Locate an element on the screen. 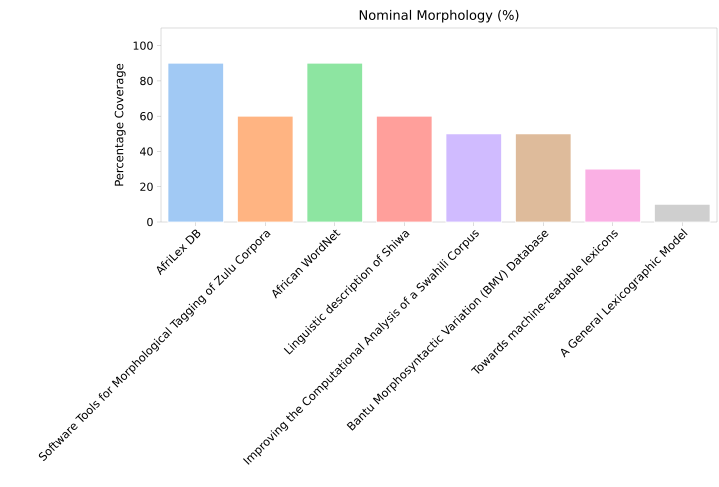 The width and height of the screenshot is (719, 487). y-tick-label: 100 is located at coordinates (143, 45).